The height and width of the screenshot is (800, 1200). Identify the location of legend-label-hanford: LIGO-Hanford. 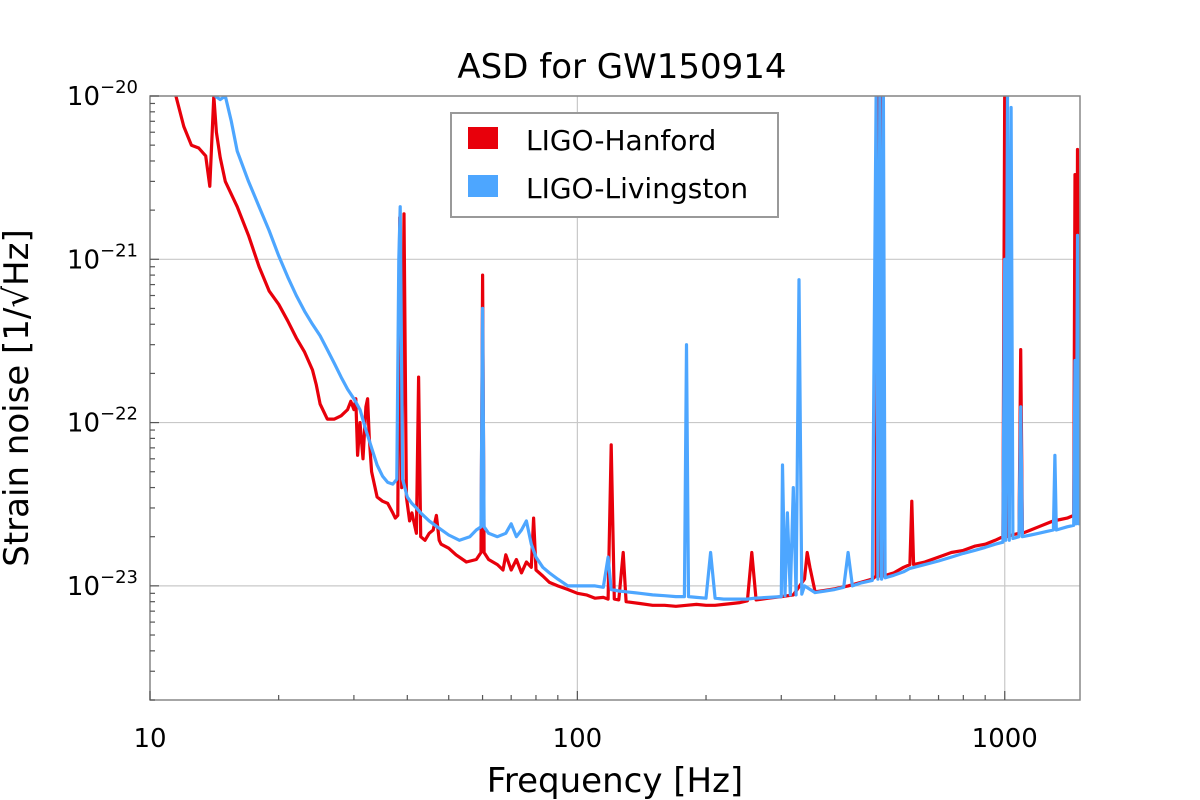
(621, 140).